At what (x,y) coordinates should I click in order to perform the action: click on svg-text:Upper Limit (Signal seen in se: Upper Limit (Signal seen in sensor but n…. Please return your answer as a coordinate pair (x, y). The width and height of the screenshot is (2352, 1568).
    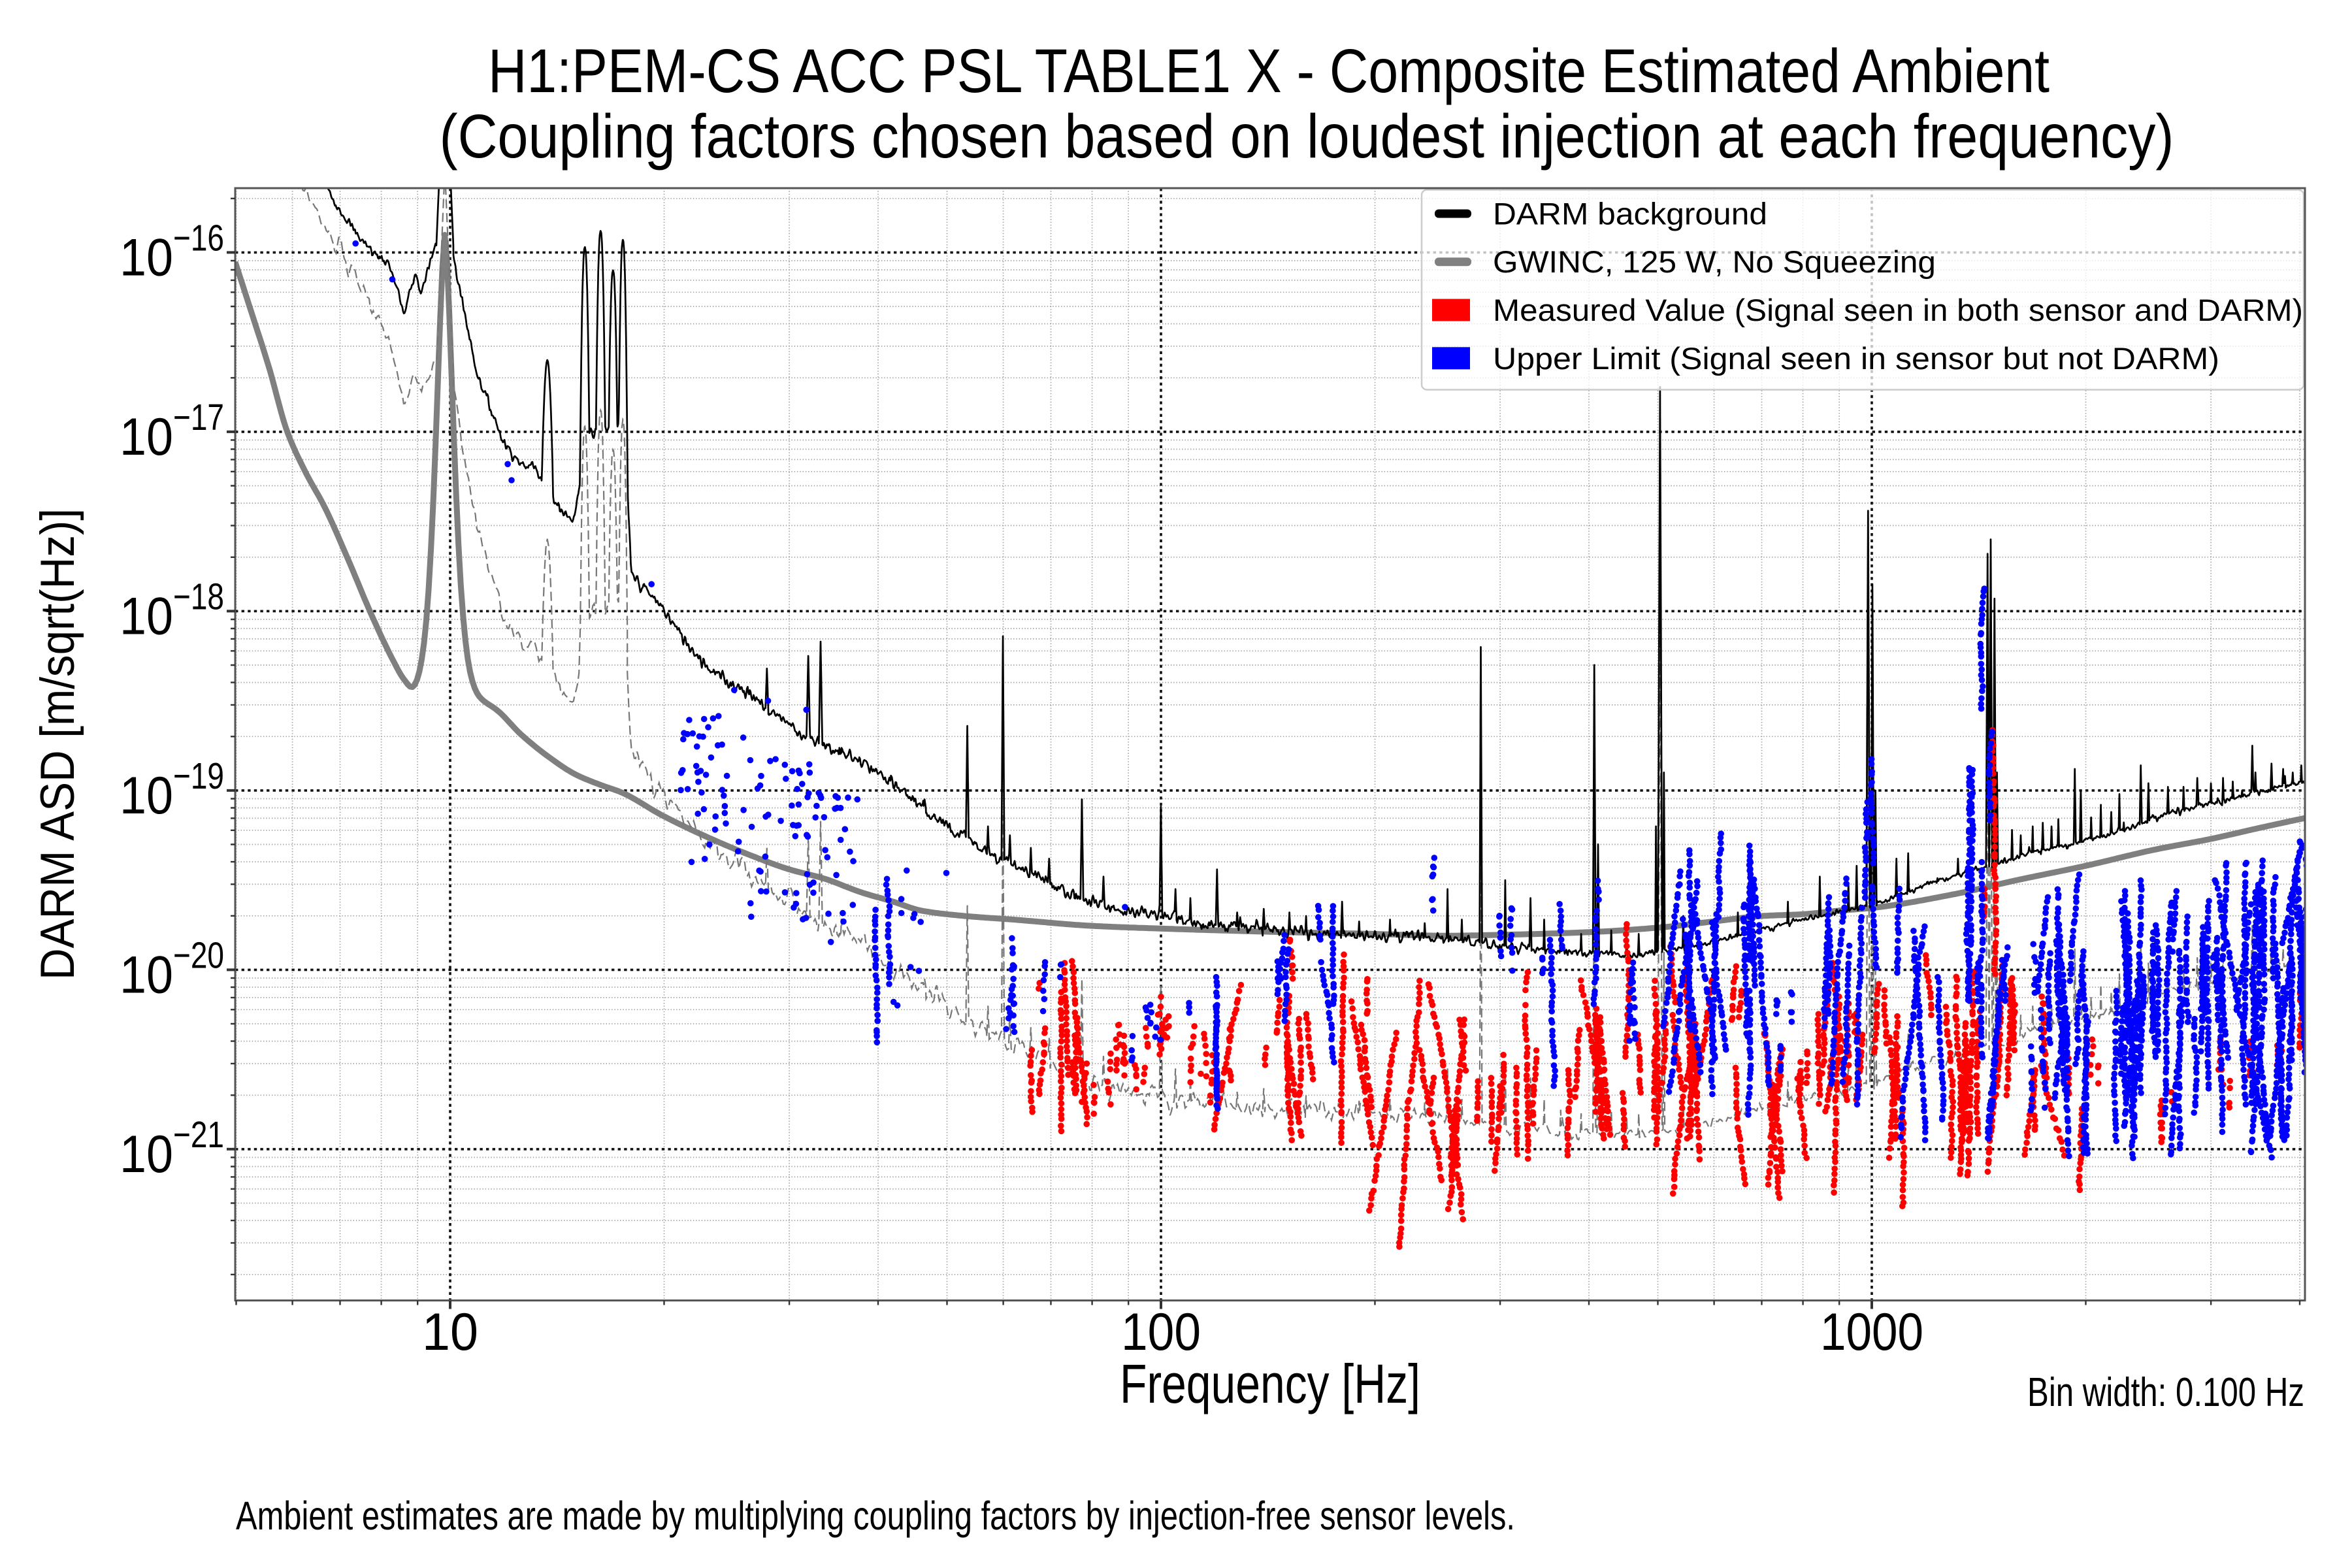
    Looking at the image, I should click on (1856, 358).